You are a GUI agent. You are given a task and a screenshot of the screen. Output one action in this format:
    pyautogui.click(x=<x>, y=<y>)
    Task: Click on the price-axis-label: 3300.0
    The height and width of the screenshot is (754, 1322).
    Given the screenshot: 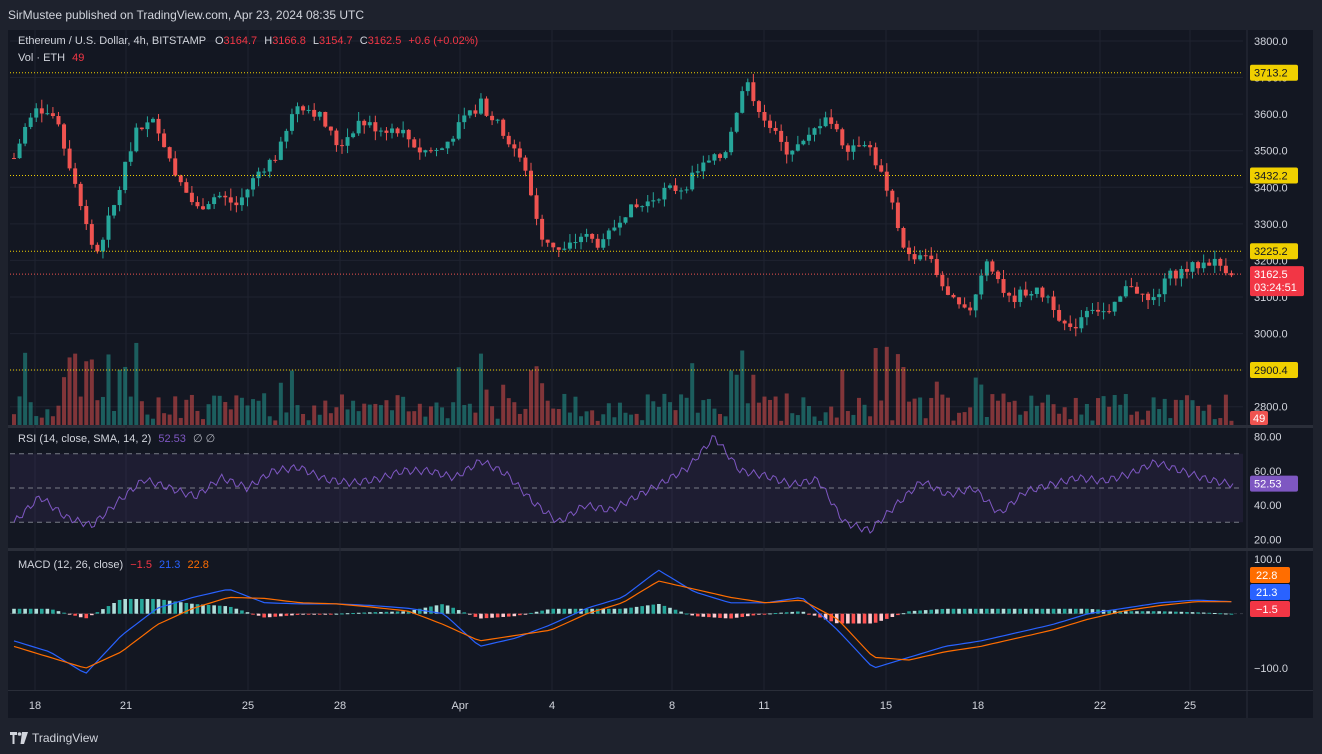 What is the action you would take?
    pyautogui.click(x=1271, y=225)
    